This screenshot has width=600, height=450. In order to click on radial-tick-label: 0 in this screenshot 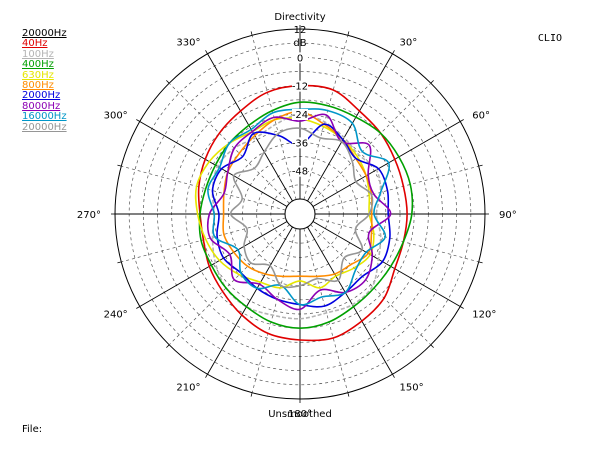, I will do `click(300, 58)`.